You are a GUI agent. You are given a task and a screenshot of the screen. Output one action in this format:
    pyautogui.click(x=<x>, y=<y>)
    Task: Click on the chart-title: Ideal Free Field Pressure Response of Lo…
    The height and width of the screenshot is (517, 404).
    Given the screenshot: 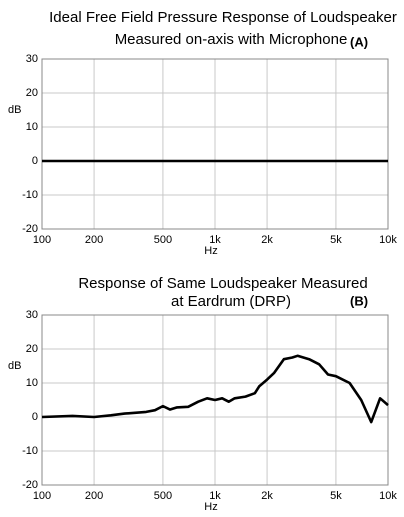 What is the action you would take?
    pyautogui.click(x=223, y=17)
    